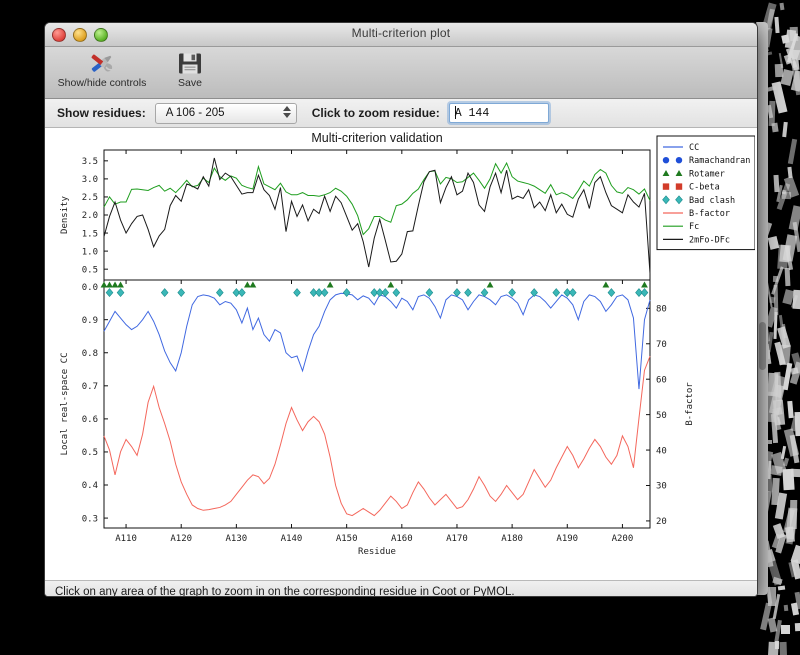 The image size is (800, 655). I want to click on legend-label: CC, so click(694, 148).